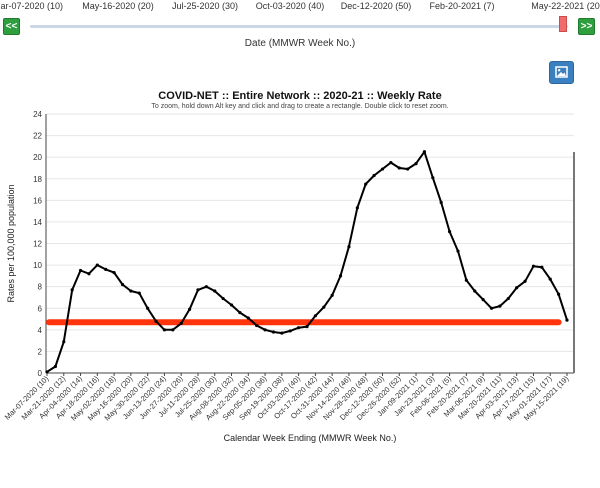  What do you see at coordinates (310, 438) in the screenshot?
I see `x-axis-label: Calendar Week Ending (MMWR Week No.)` at bounding box center [310, 438].